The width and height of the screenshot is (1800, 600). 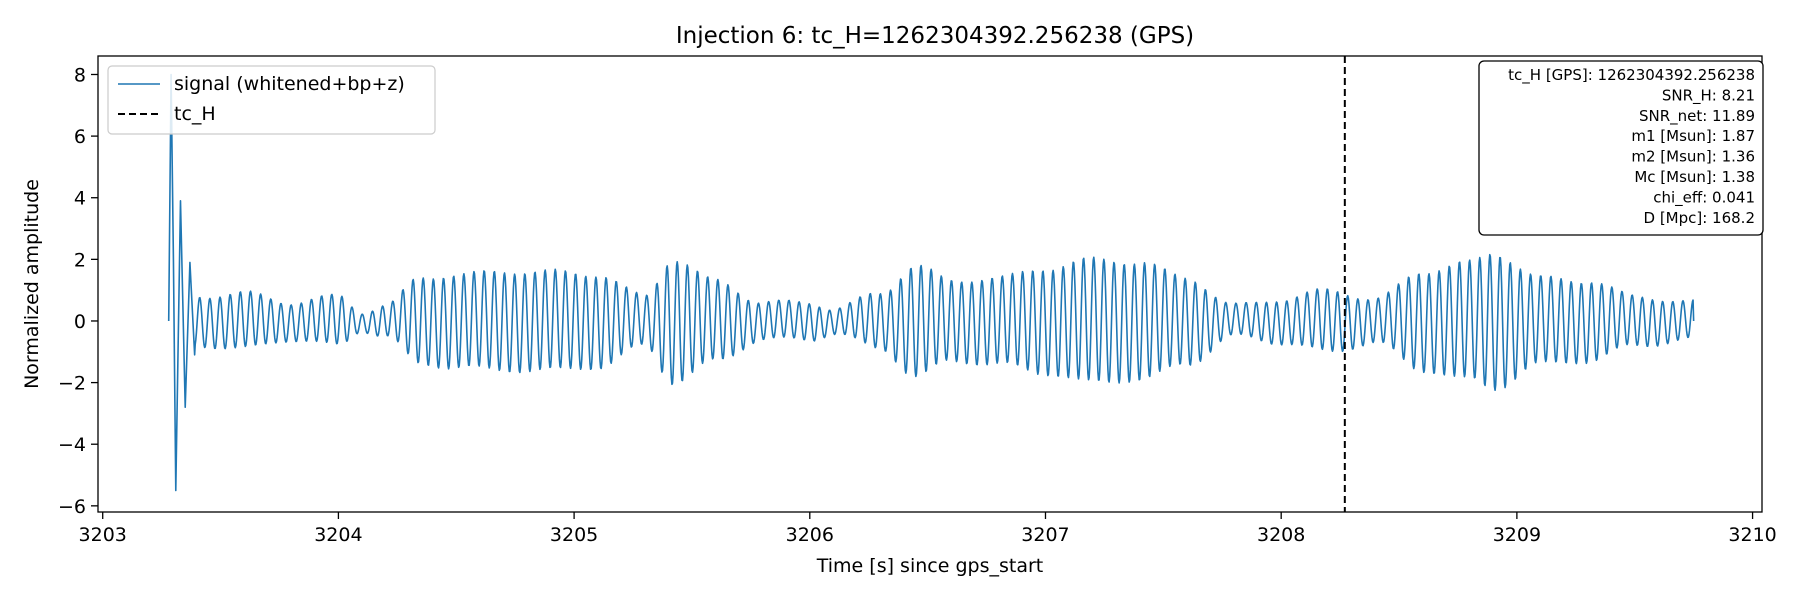 What do you see at coordinates (72, 384) in the screenshot?
I see `y-tick-label: −2` at bounding box center [72, 384].